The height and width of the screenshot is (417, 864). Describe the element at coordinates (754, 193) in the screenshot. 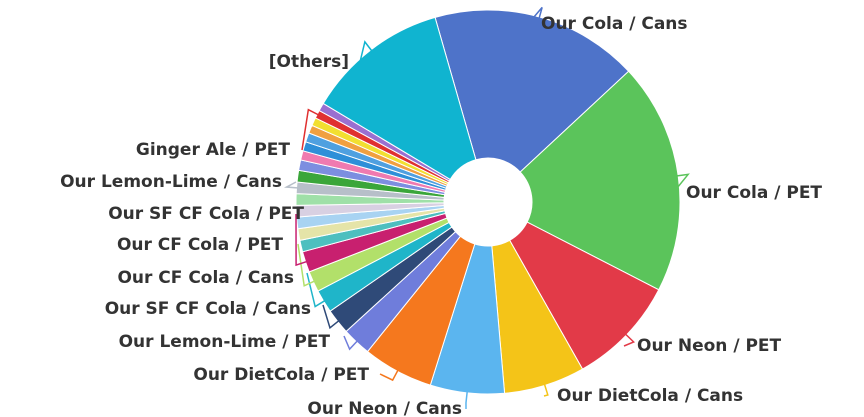

I see `slice-label: Our Cola / PET` at that location.